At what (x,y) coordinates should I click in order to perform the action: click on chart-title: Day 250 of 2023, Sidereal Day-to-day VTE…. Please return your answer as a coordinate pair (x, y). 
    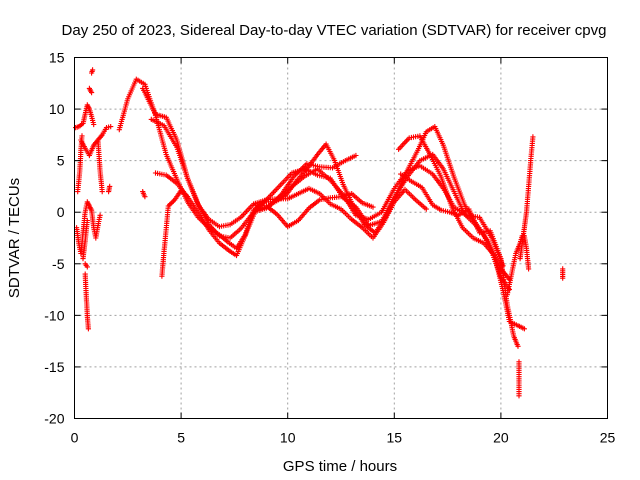
    Looking at the image, I should click on (334, 30).